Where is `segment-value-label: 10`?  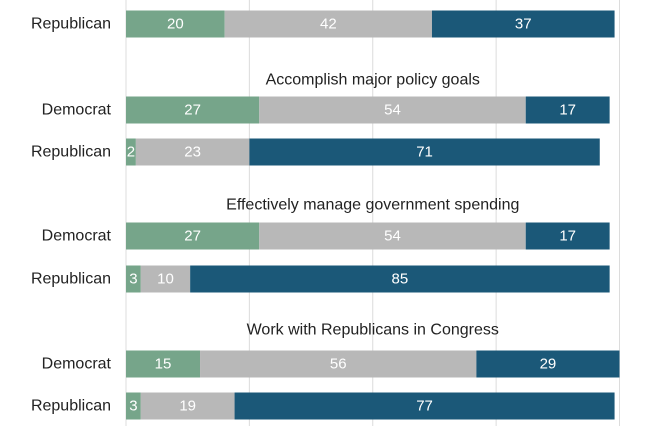
segment-value-label: 10 is located at coordinates (165, 279).